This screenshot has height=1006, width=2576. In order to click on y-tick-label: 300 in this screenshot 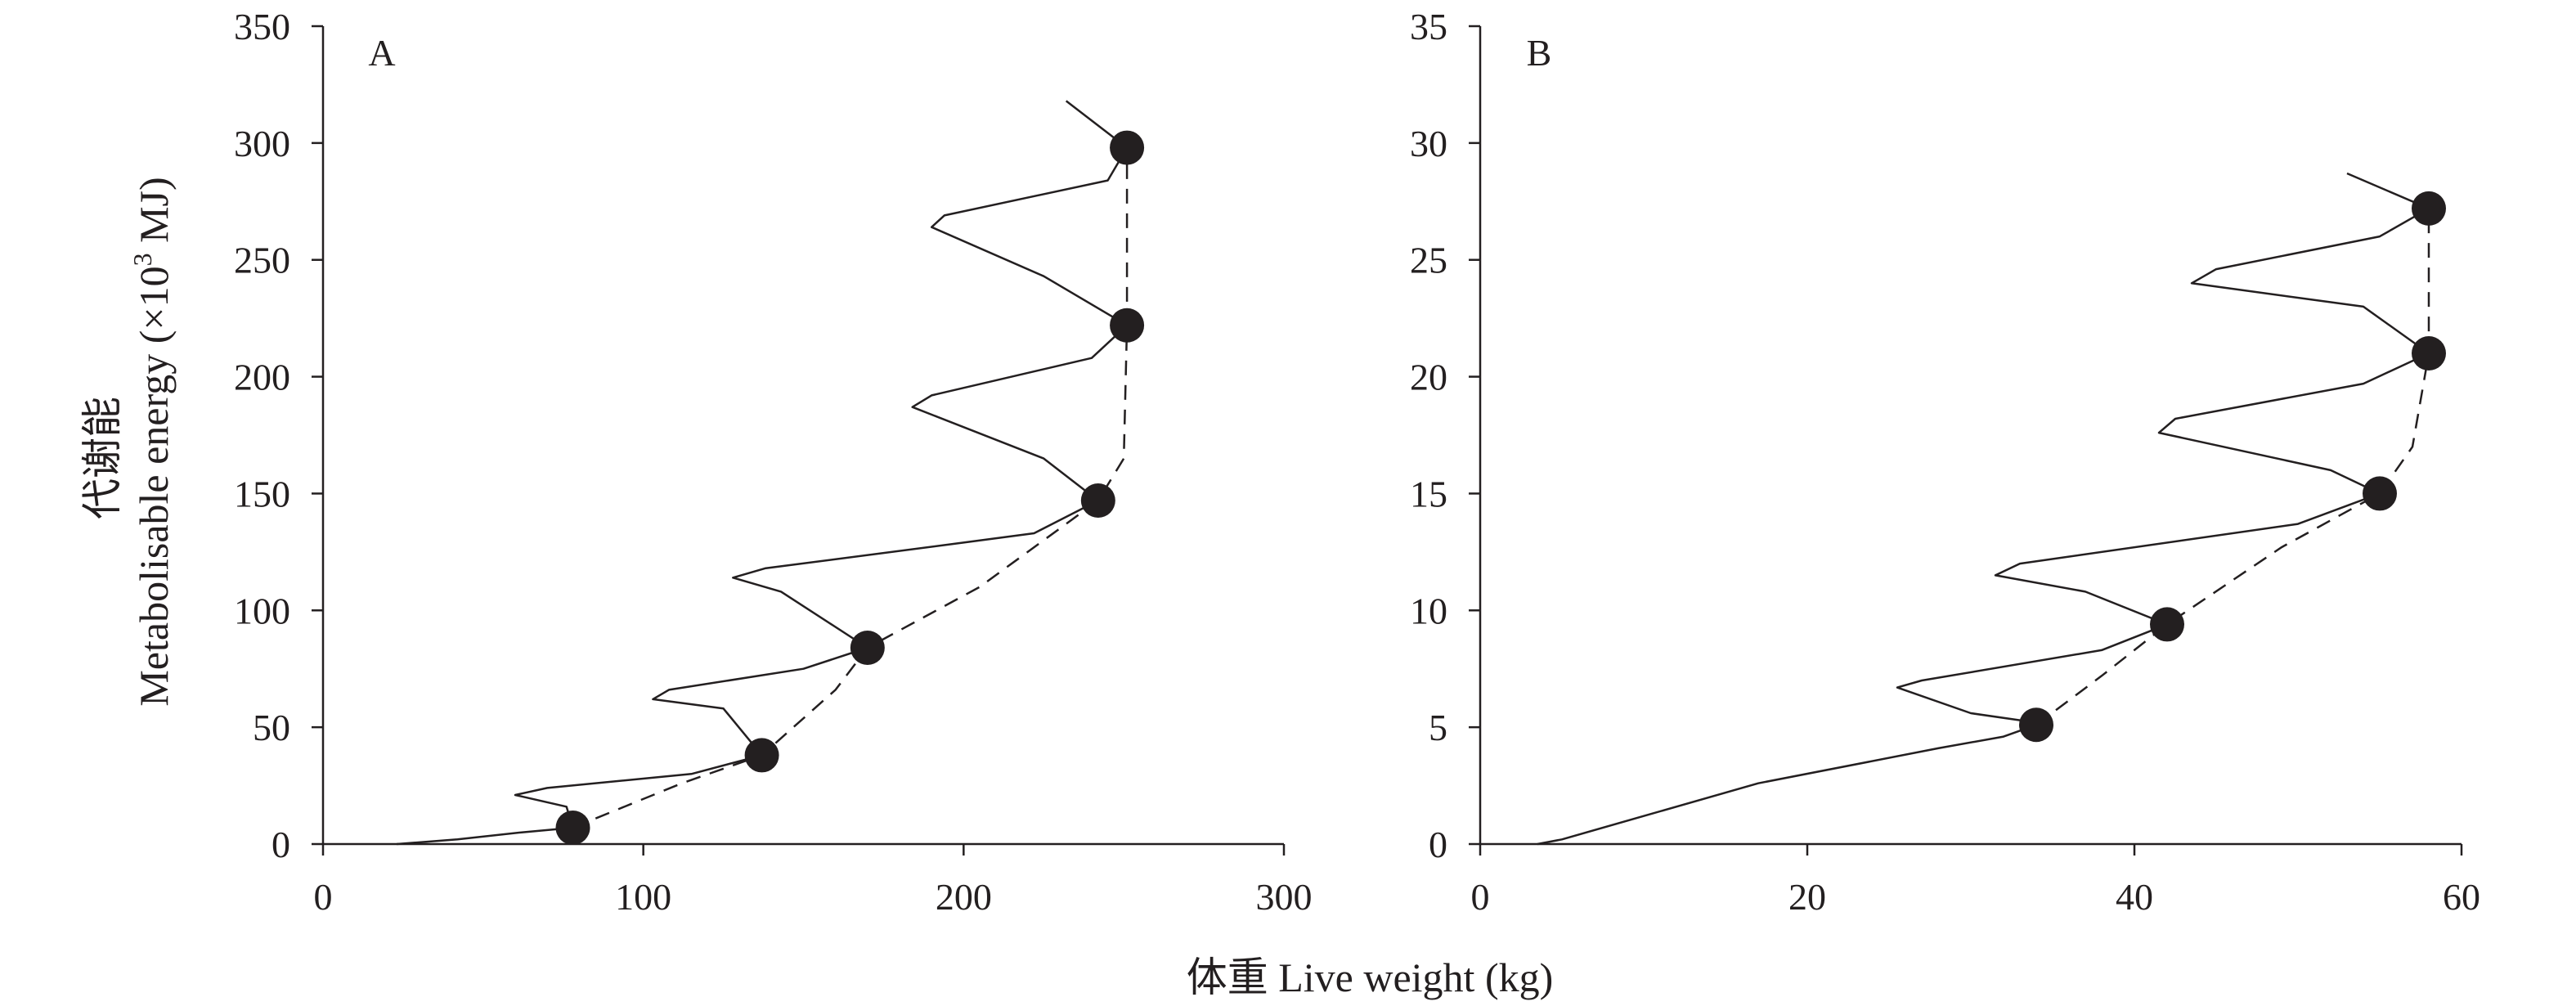, I will do `click(262, 143)`.